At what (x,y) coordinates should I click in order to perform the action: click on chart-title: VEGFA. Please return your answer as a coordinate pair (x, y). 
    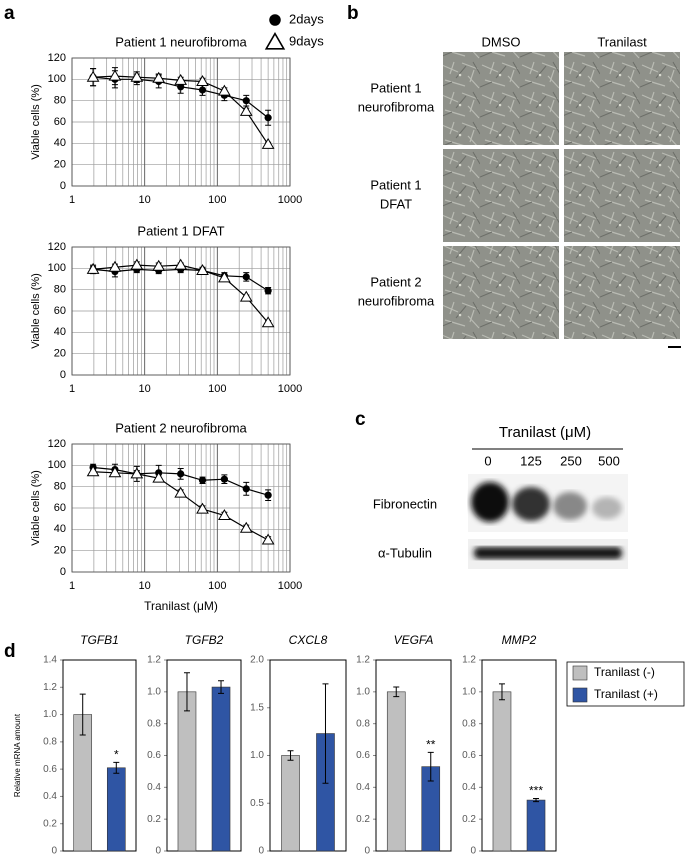
    Looking at the image, I should click on (414, 640).